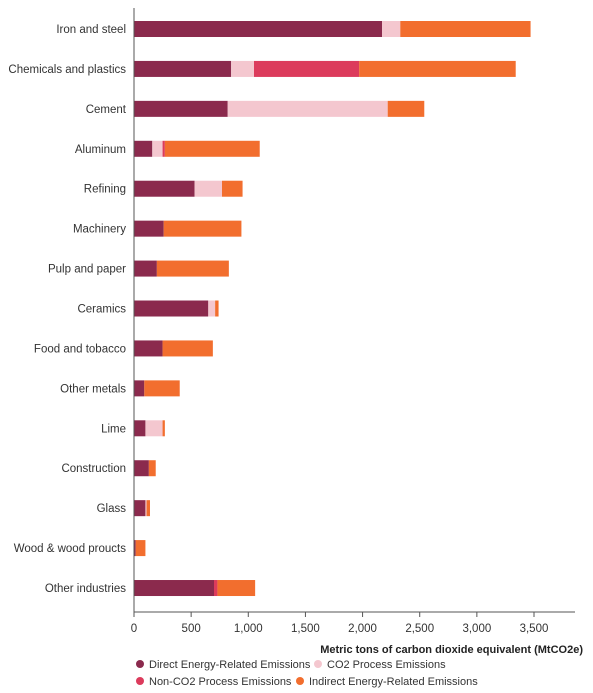 The width and height of the screenshot is (593, 693). I want to click on bar-other-metals-indirect-energy-related-emissions, so click(162, 388).